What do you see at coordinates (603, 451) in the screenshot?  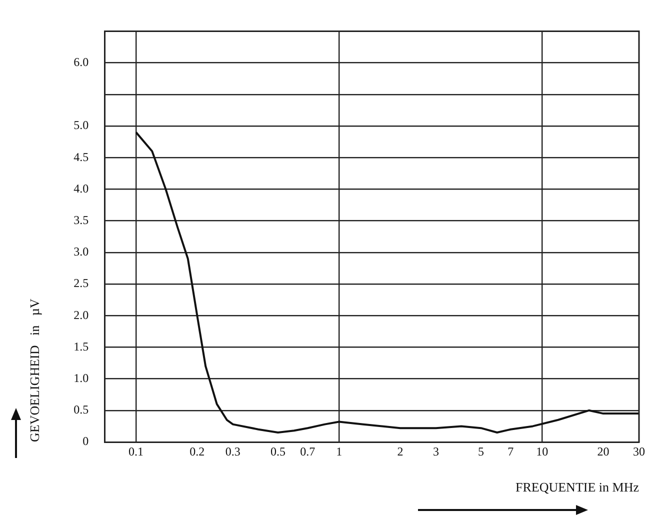 I see `x-tick-label: 20` at bounding box center [603, 451].